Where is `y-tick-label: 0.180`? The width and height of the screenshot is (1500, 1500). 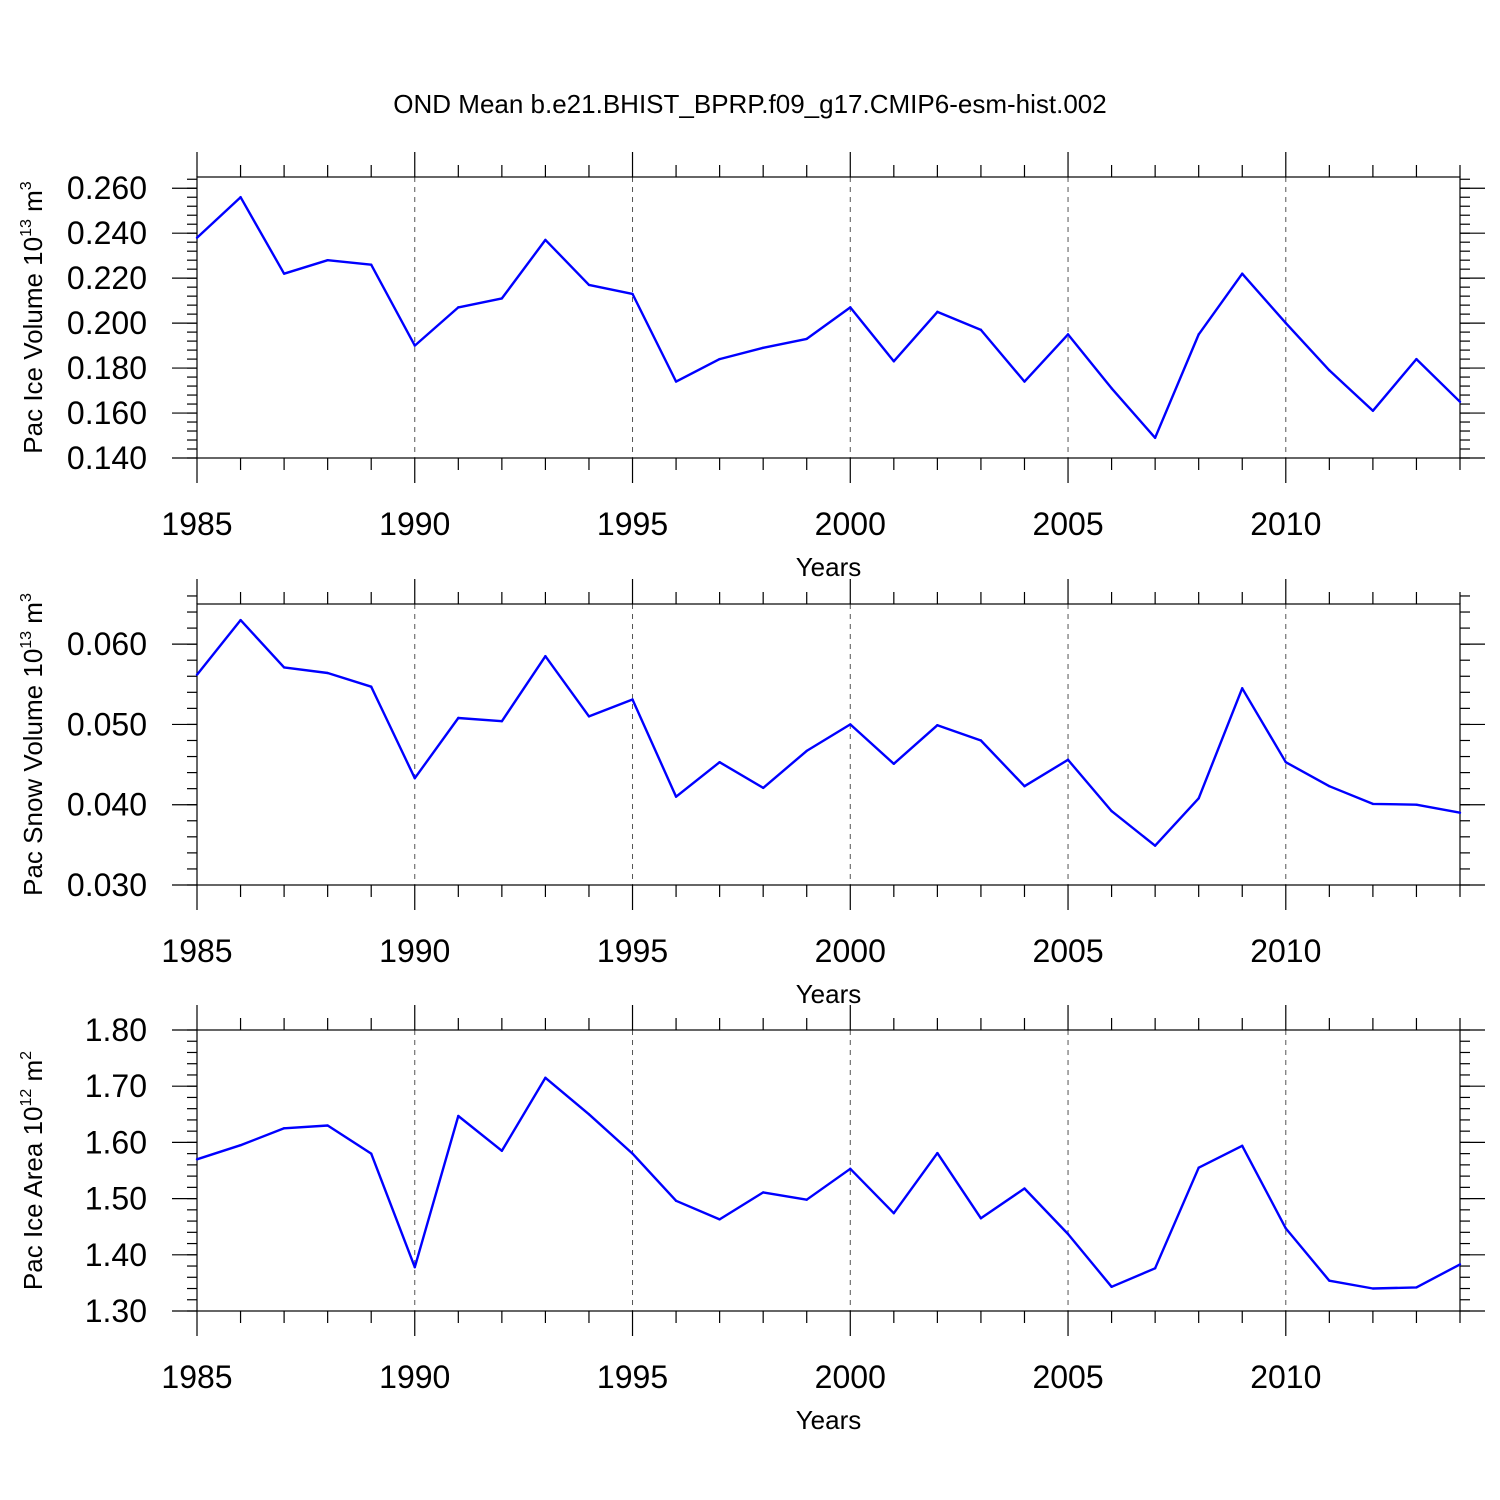 y-tick-label: 0.180 is located at coordinates (107, 368).